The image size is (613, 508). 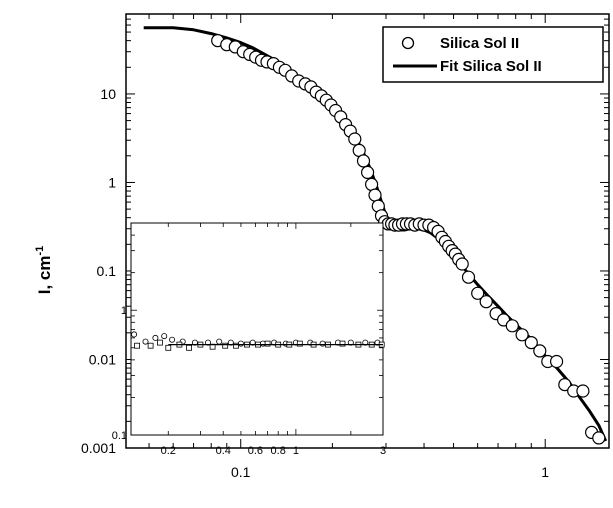 What do you see at coordinates (383, 451) in the screenshot?
I see `inset-x-tick-label: 3` at bounding box center [383, 451].